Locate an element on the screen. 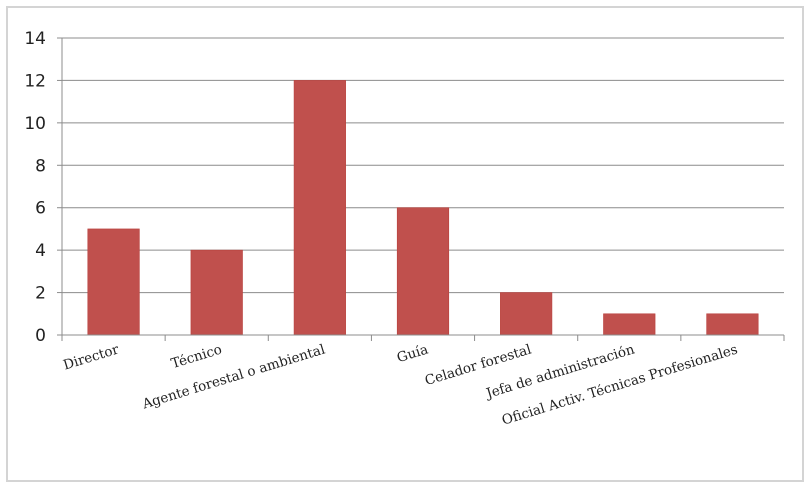 This screenshot has height=490, width=812. y-tick-label: 0 is located at coordinates (40, 336).